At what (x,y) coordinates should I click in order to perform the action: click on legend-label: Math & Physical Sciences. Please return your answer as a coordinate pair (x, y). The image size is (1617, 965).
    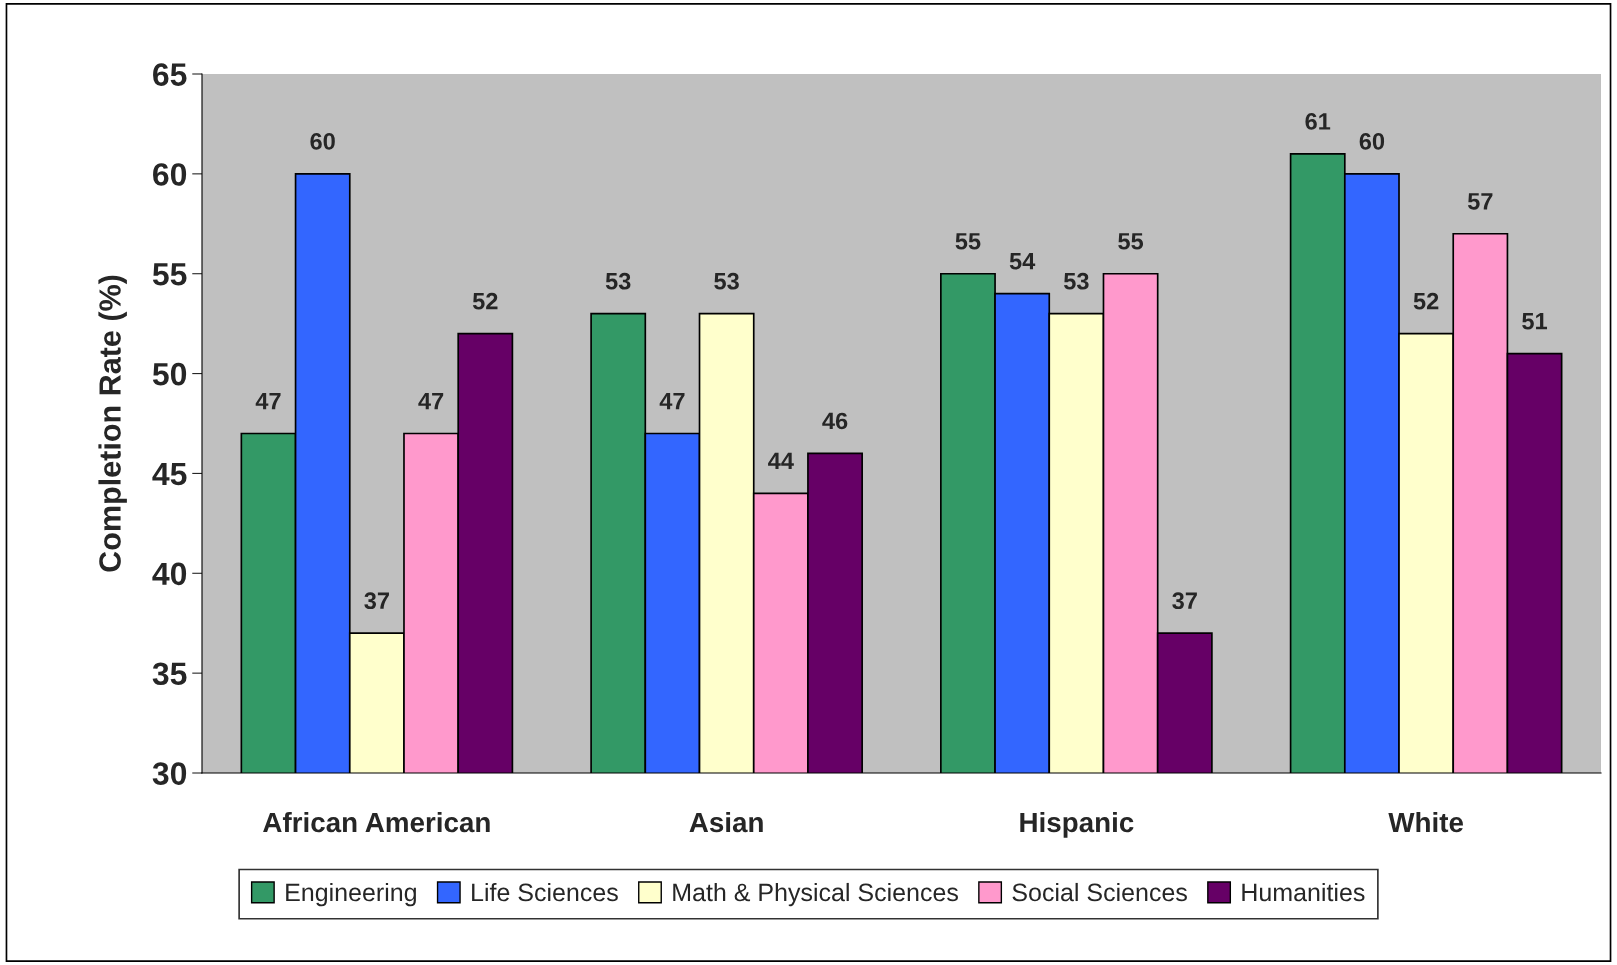
    Looking at the image, I should click on (815, 894).